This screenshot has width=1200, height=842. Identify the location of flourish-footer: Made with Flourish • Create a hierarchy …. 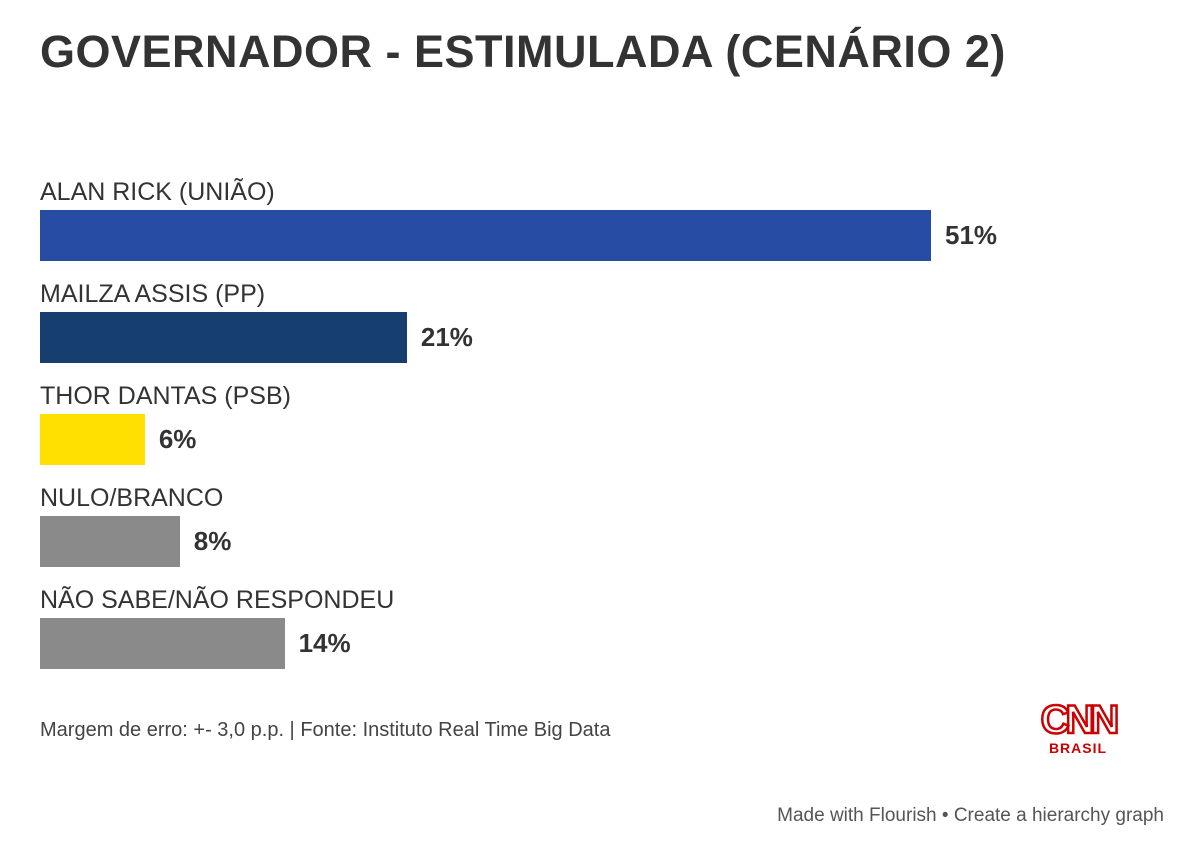
(970, 816).